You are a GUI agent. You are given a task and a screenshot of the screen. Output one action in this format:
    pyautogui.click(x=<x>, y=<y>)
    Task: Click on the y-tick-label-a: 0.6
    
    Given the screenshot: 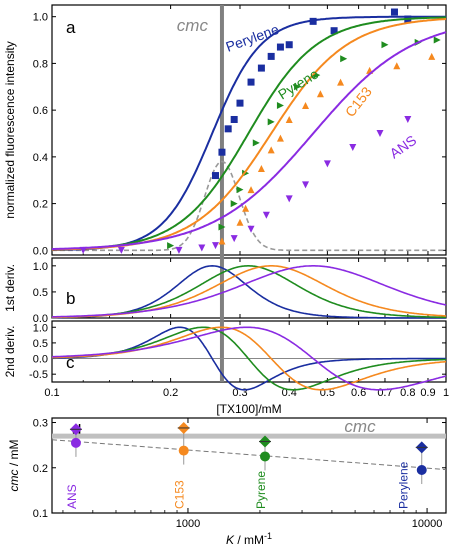 What is the action you would take?
    pyautogui.click(x=40, y=111)
    